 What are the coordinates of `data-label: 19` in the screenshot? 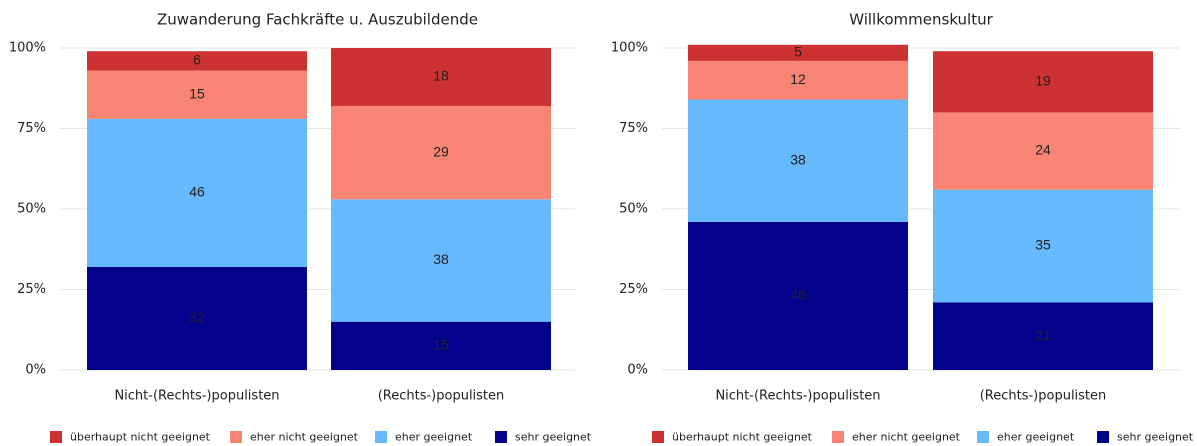 It's located at (1043, 81).